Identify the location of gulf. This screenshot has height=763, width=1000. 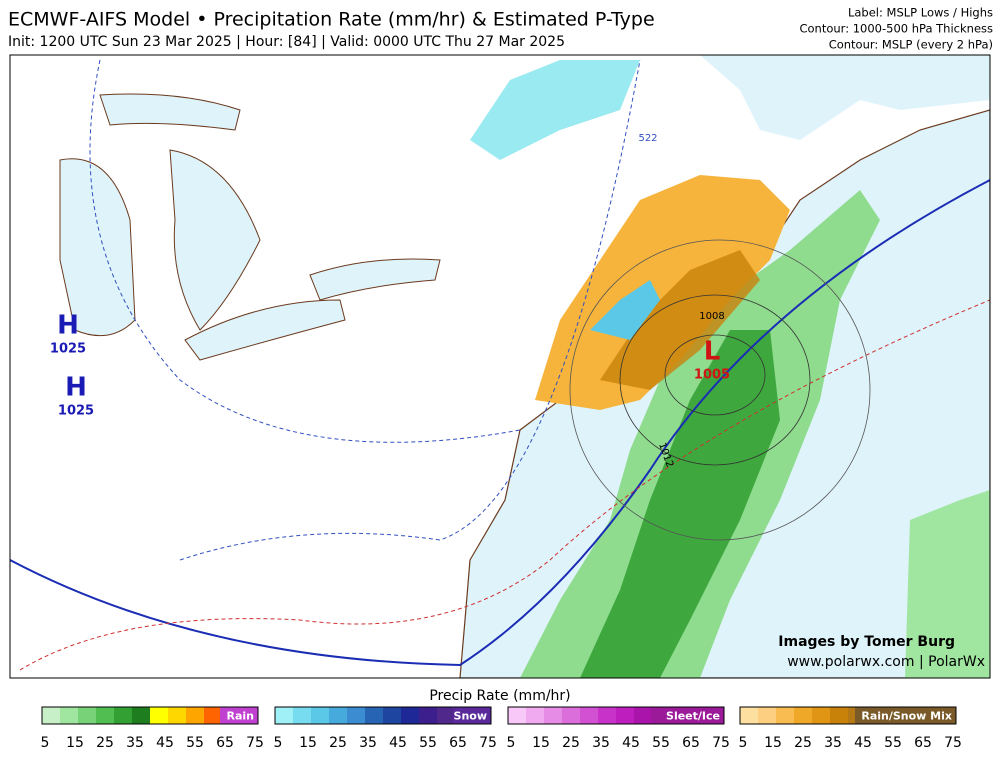
(845, 97).